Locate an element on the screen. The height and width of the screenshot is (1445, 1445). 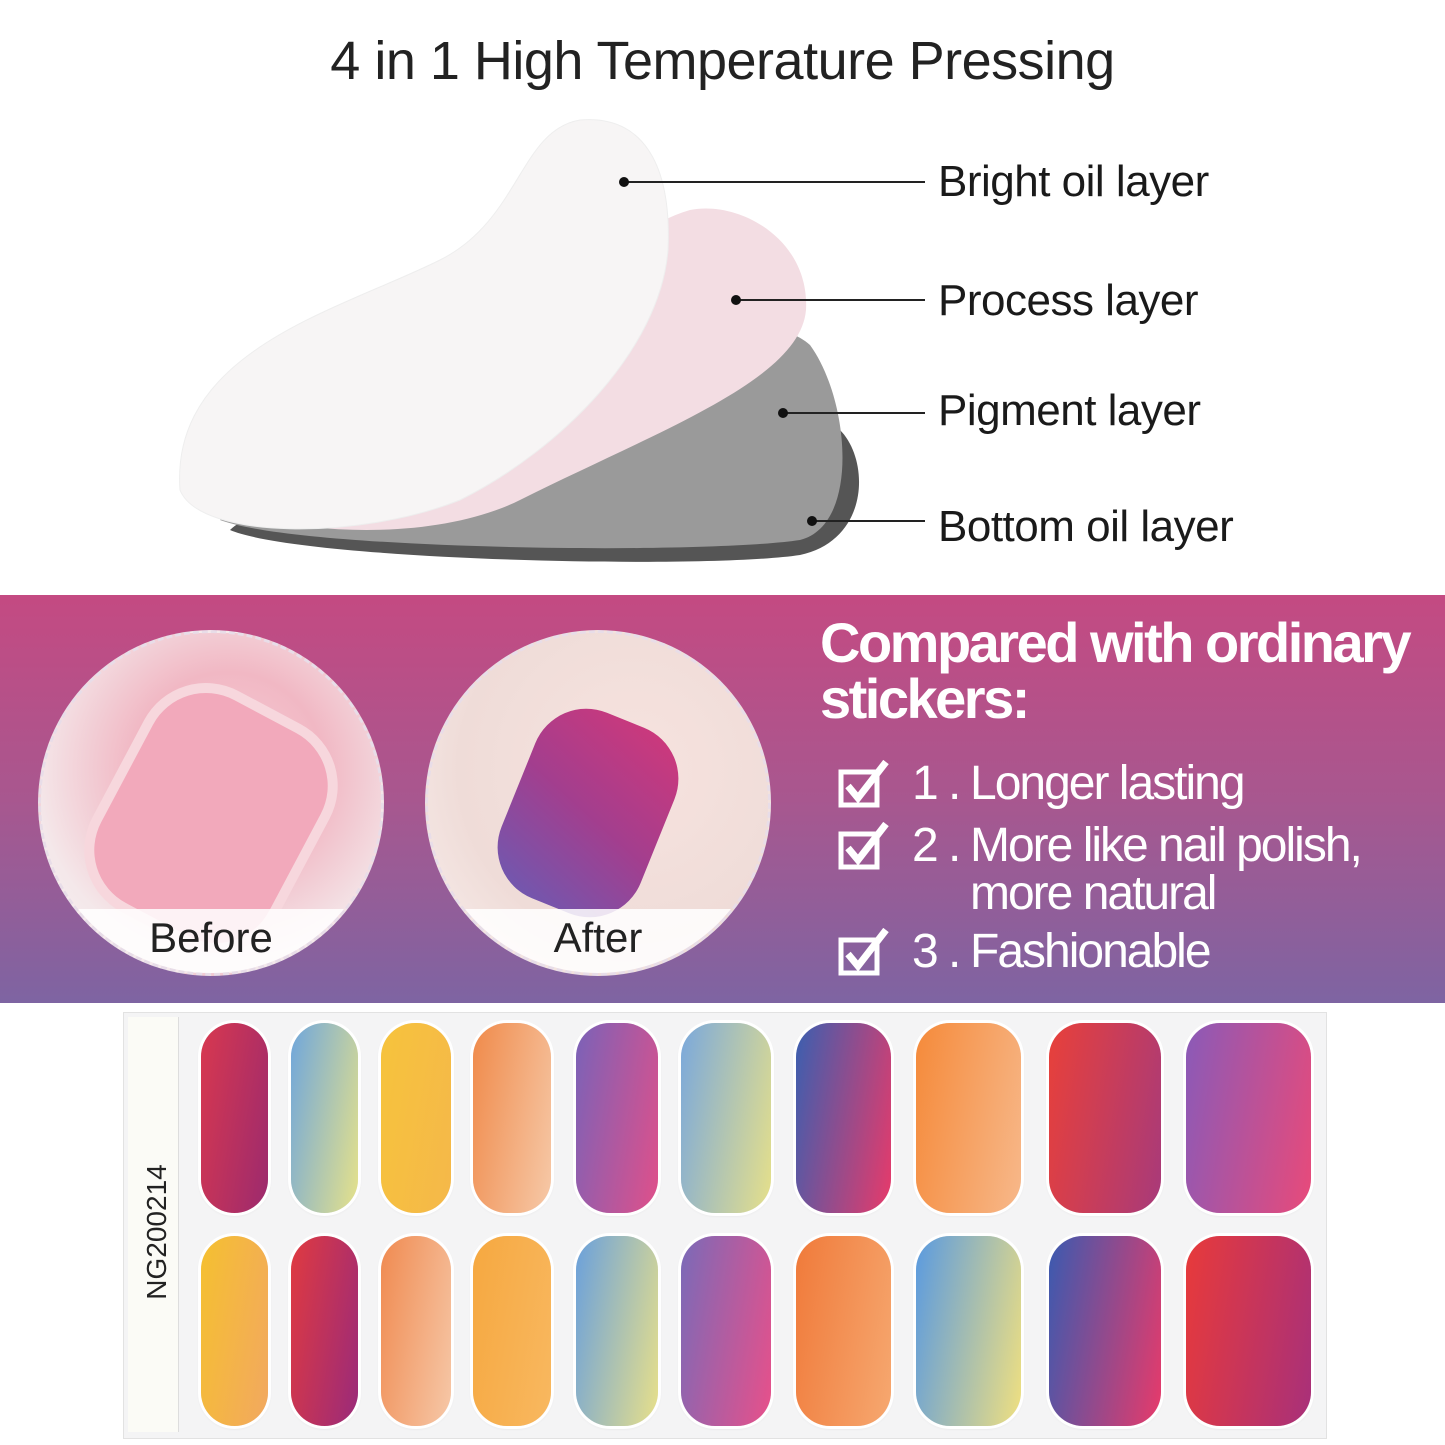
list-item: 3 . Fashionable is located at coordinates (1025, 952).